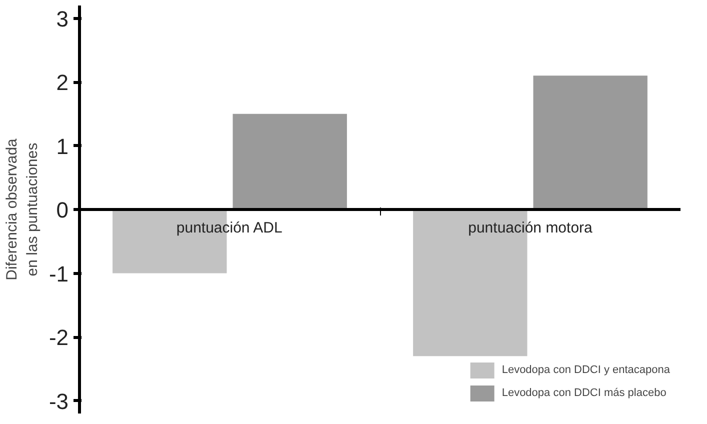 This screenshot has height=424, width=707. I want to click on y-tick-label: 2, so click(62, 82).